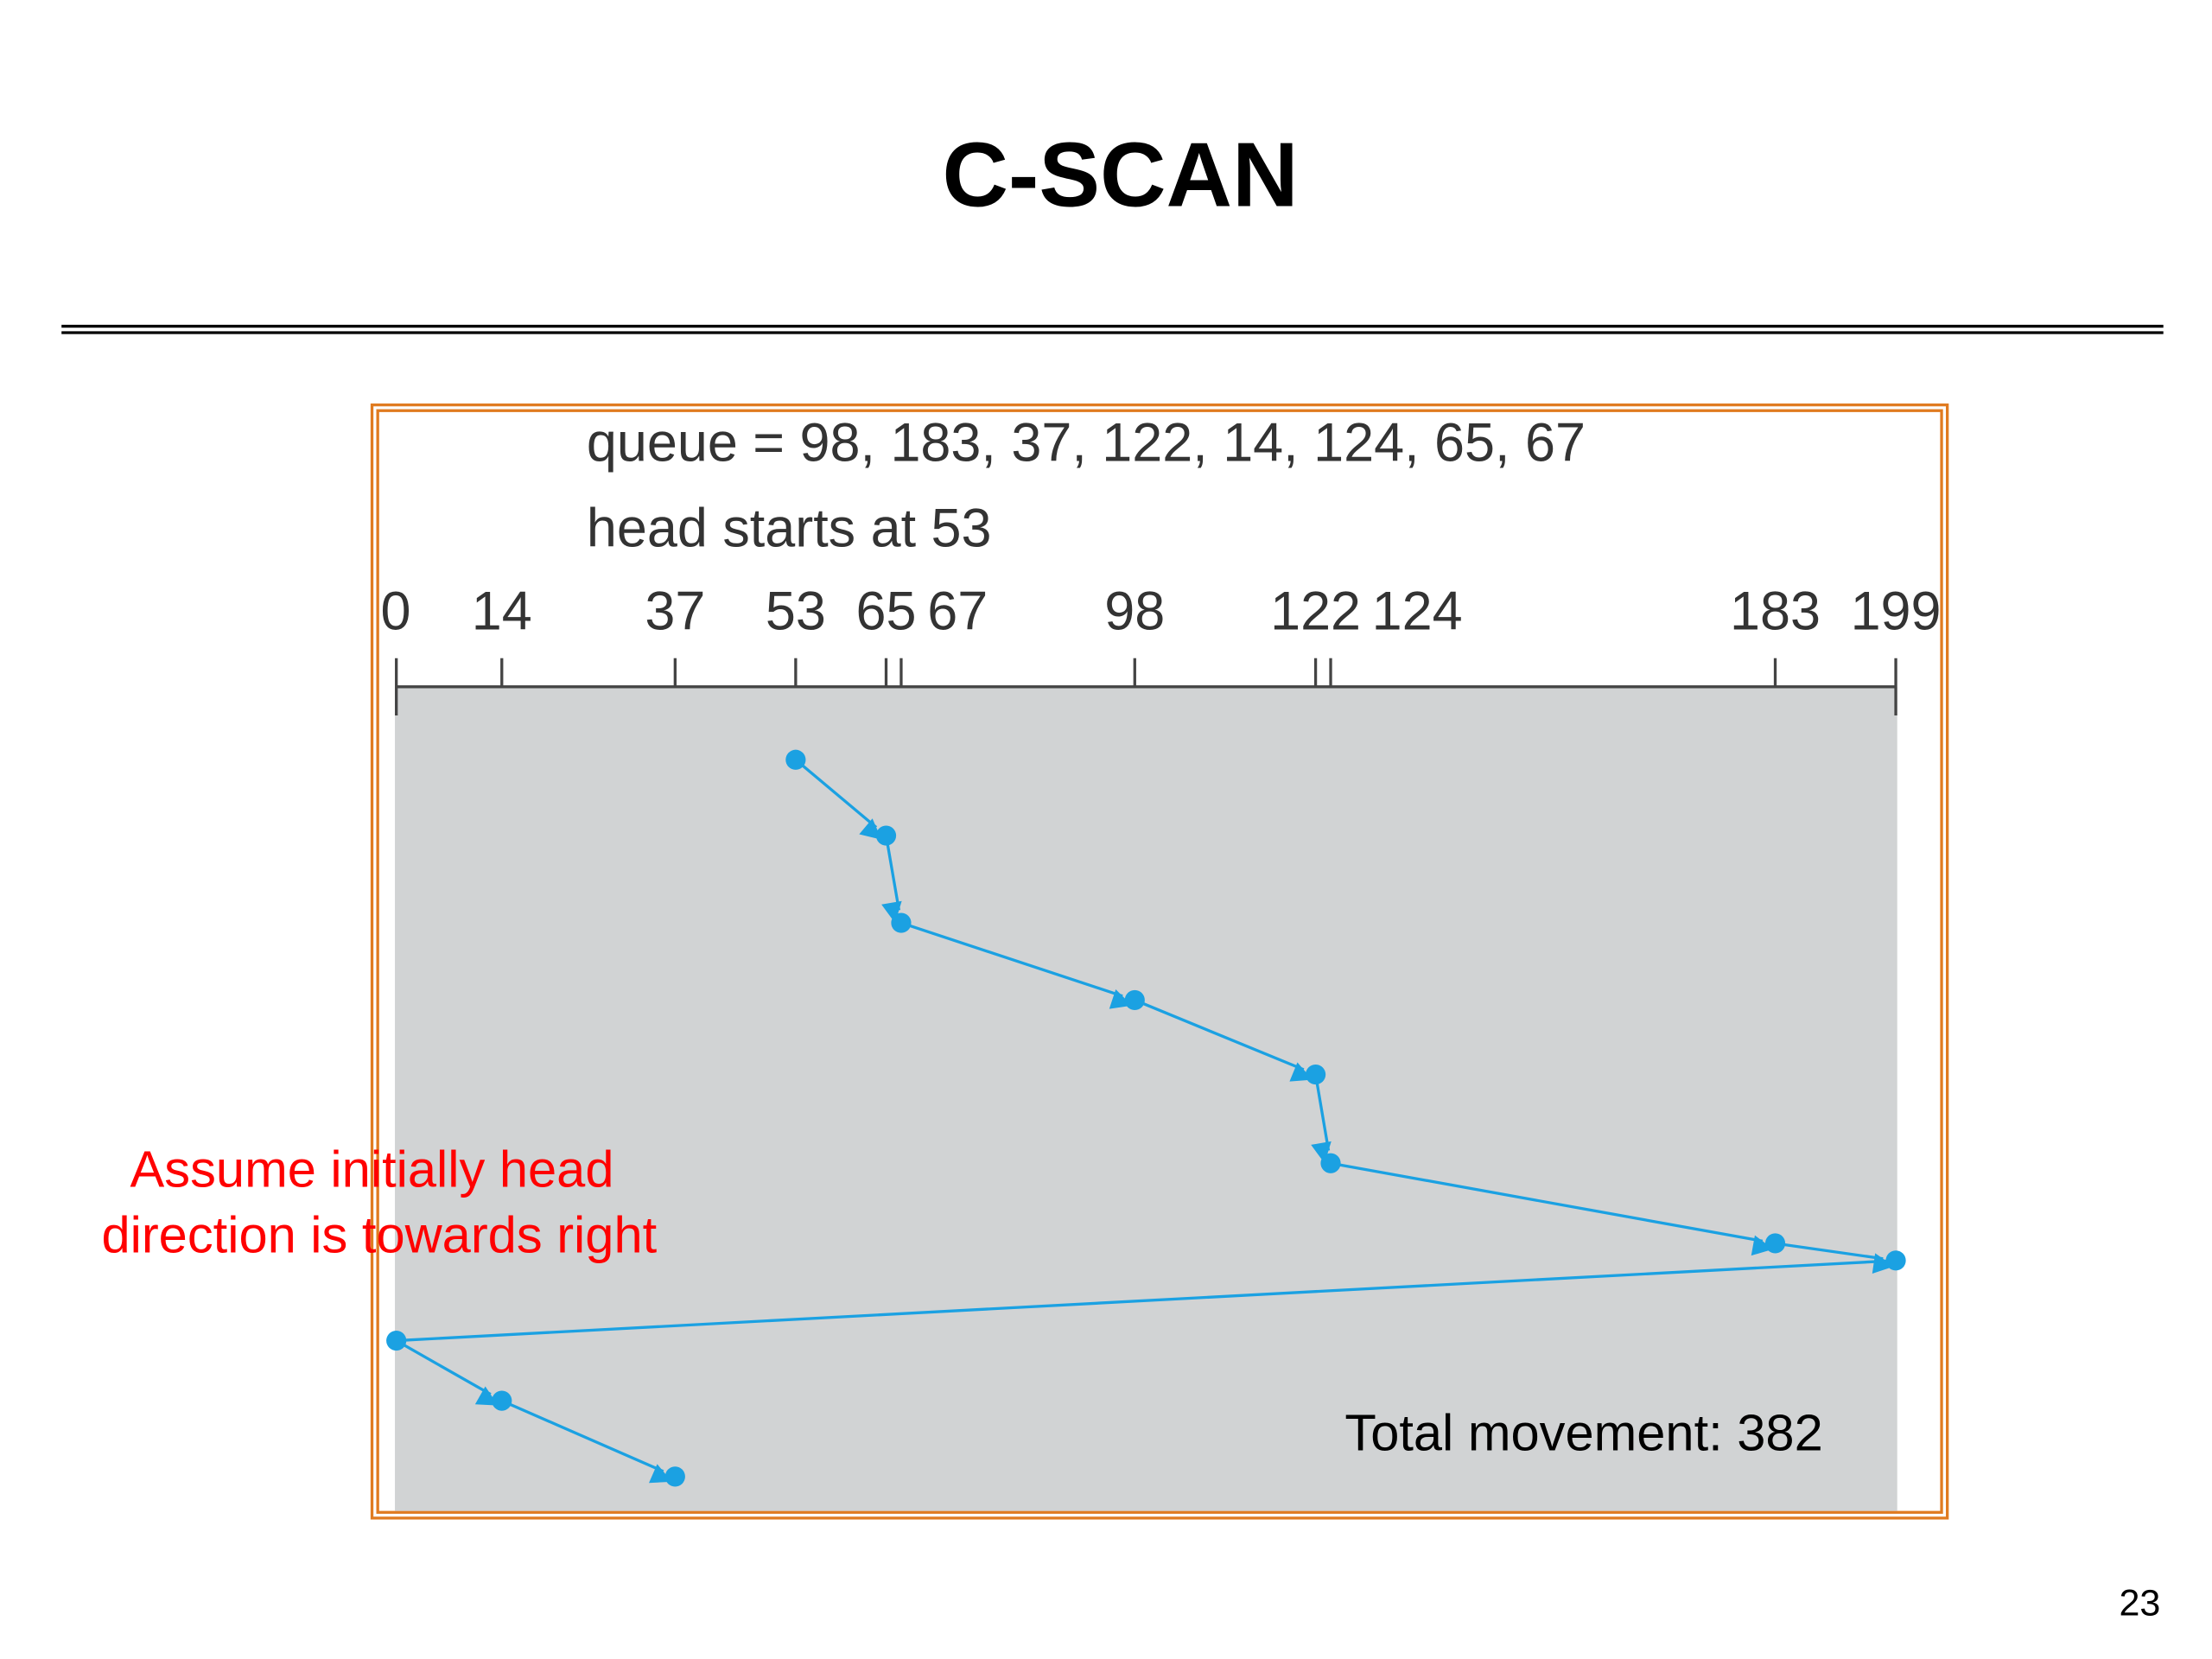  Describe the element at coordinates (372, 1169) in the screenshot. I see `note-line: Assume initially head` at that location.